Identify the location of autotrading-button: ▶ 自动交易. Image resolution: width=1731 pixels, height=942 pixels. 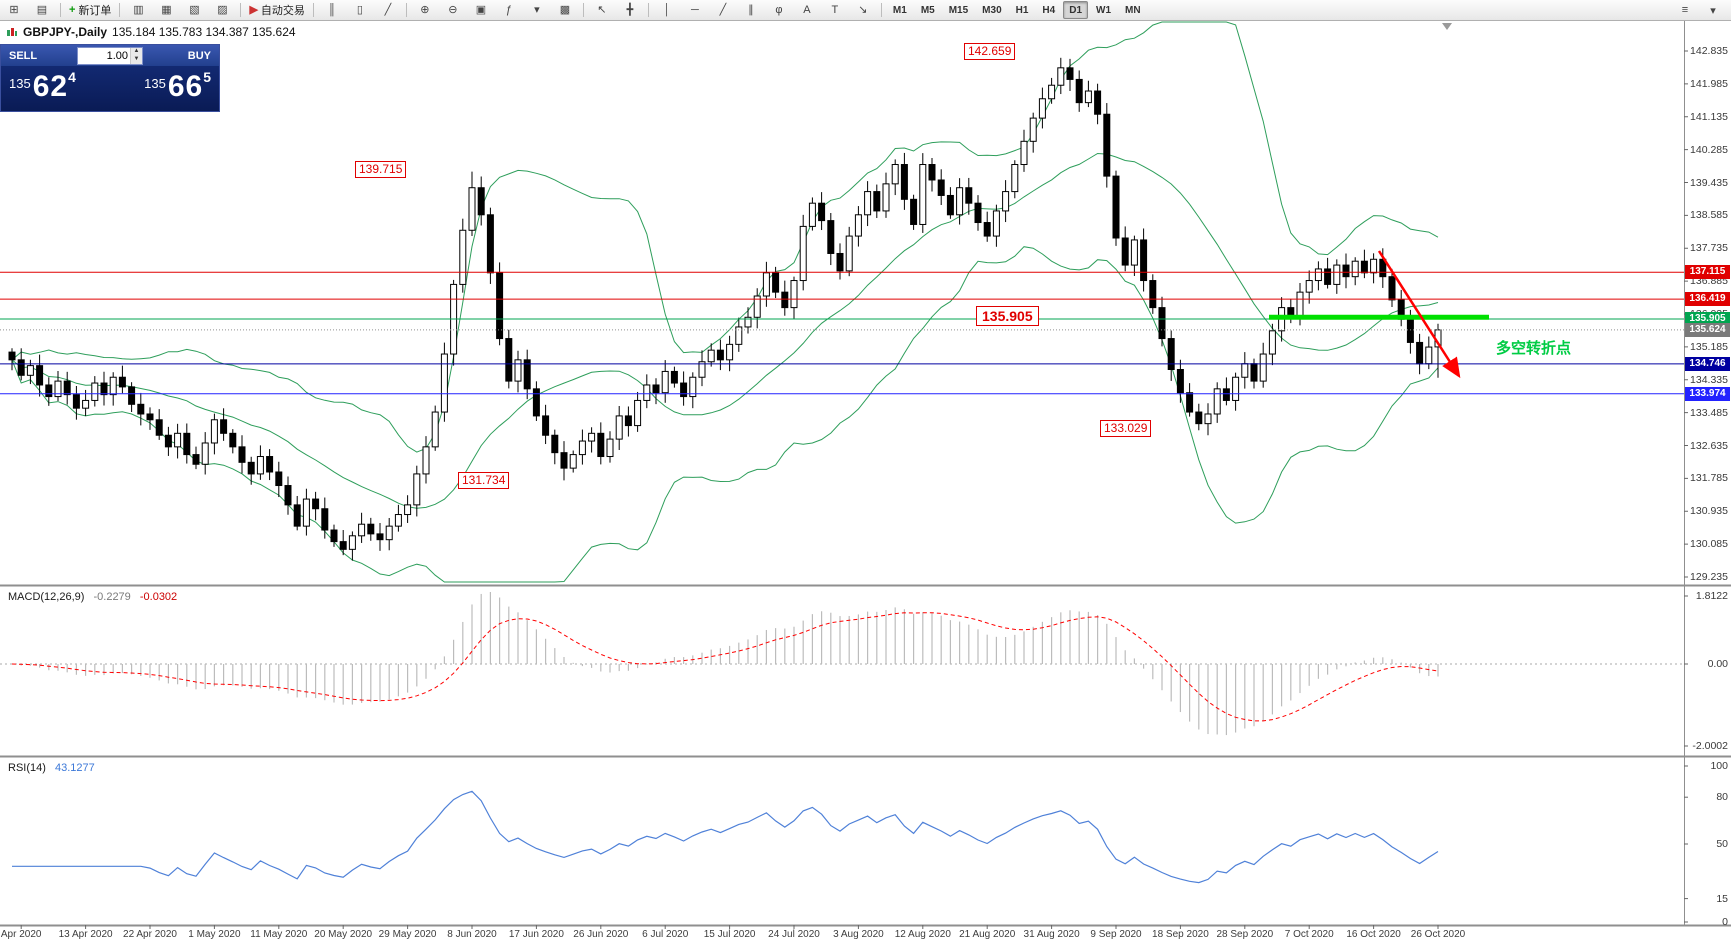
(276, 10).